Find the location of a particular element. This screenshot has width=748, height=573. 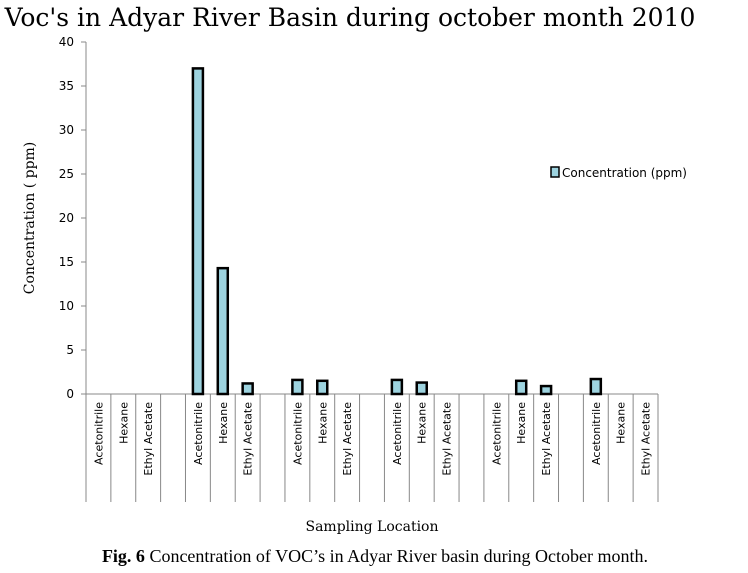

y-tick-label: 25 is located at coordinates (66, 174).